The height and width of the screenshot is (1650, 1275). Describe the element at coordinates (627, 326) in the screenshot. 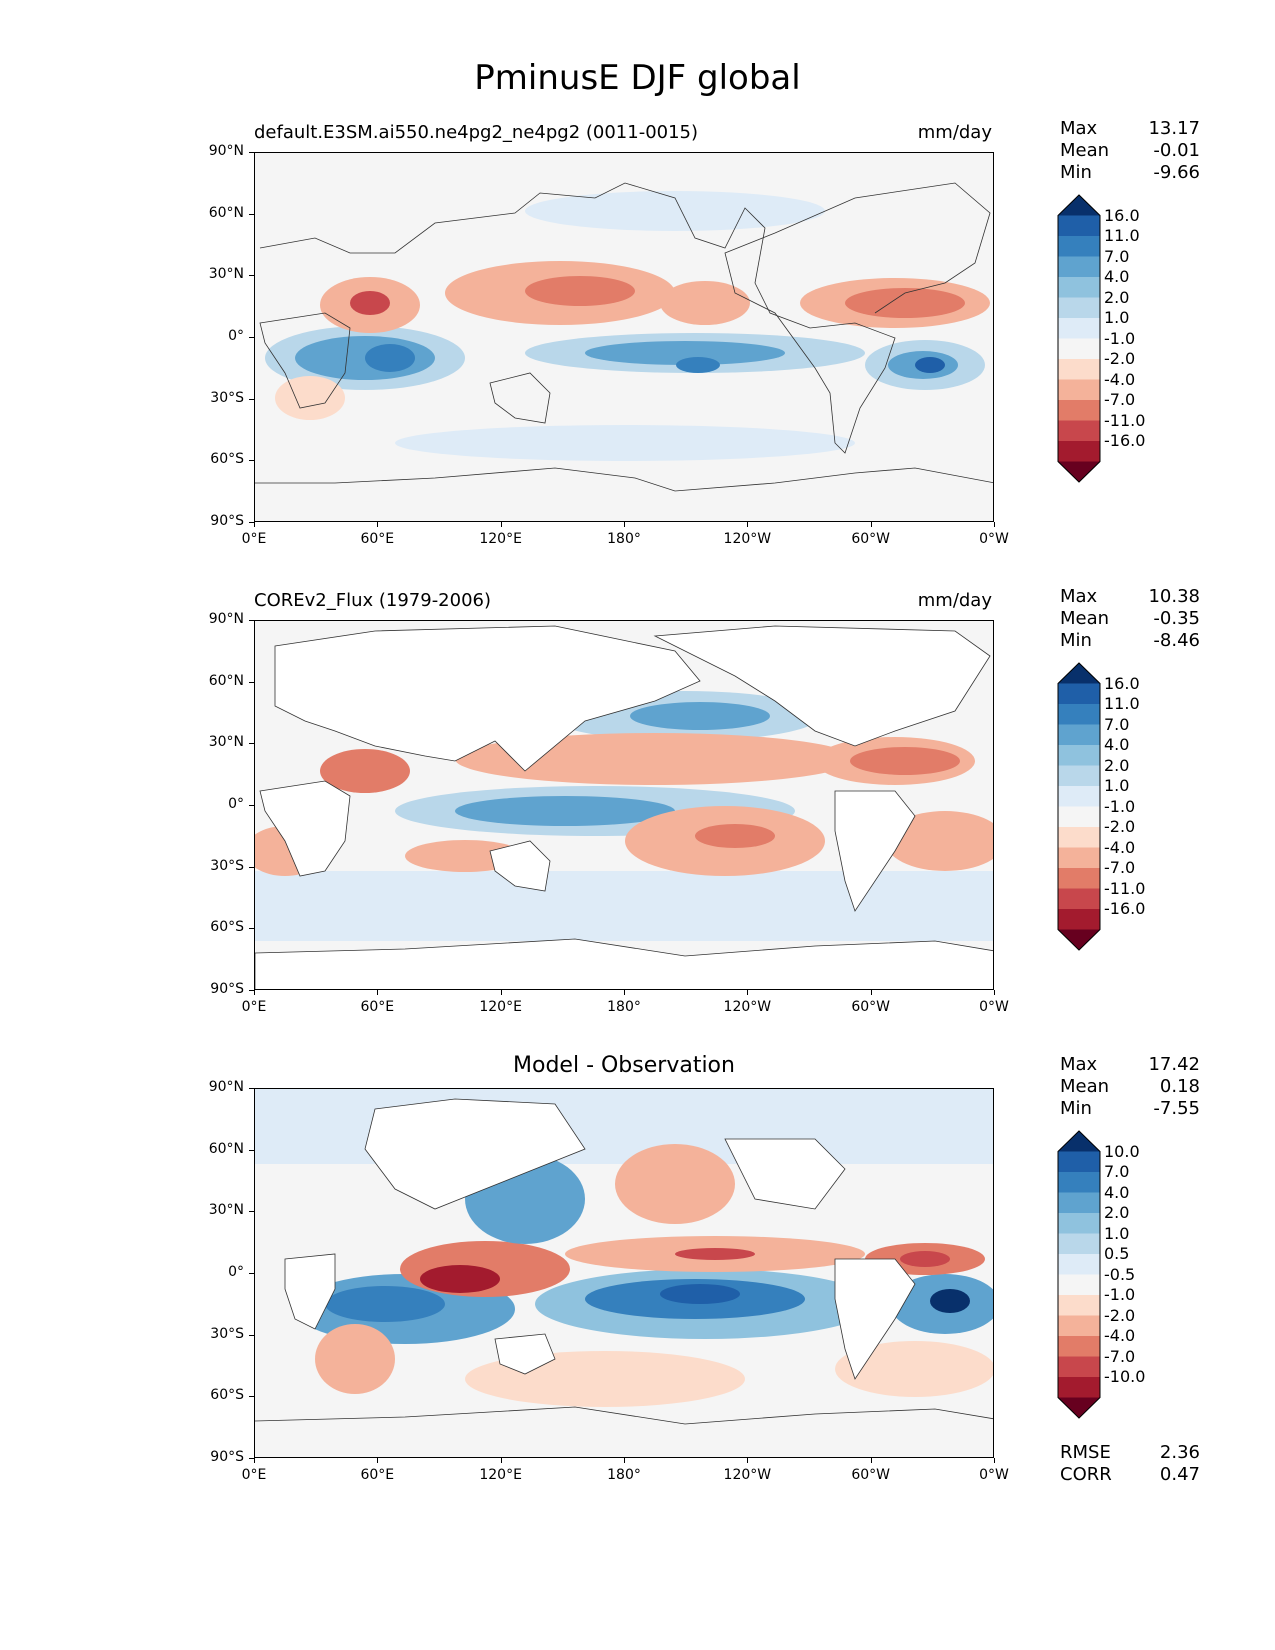

I see `panel-1-field` at that location.